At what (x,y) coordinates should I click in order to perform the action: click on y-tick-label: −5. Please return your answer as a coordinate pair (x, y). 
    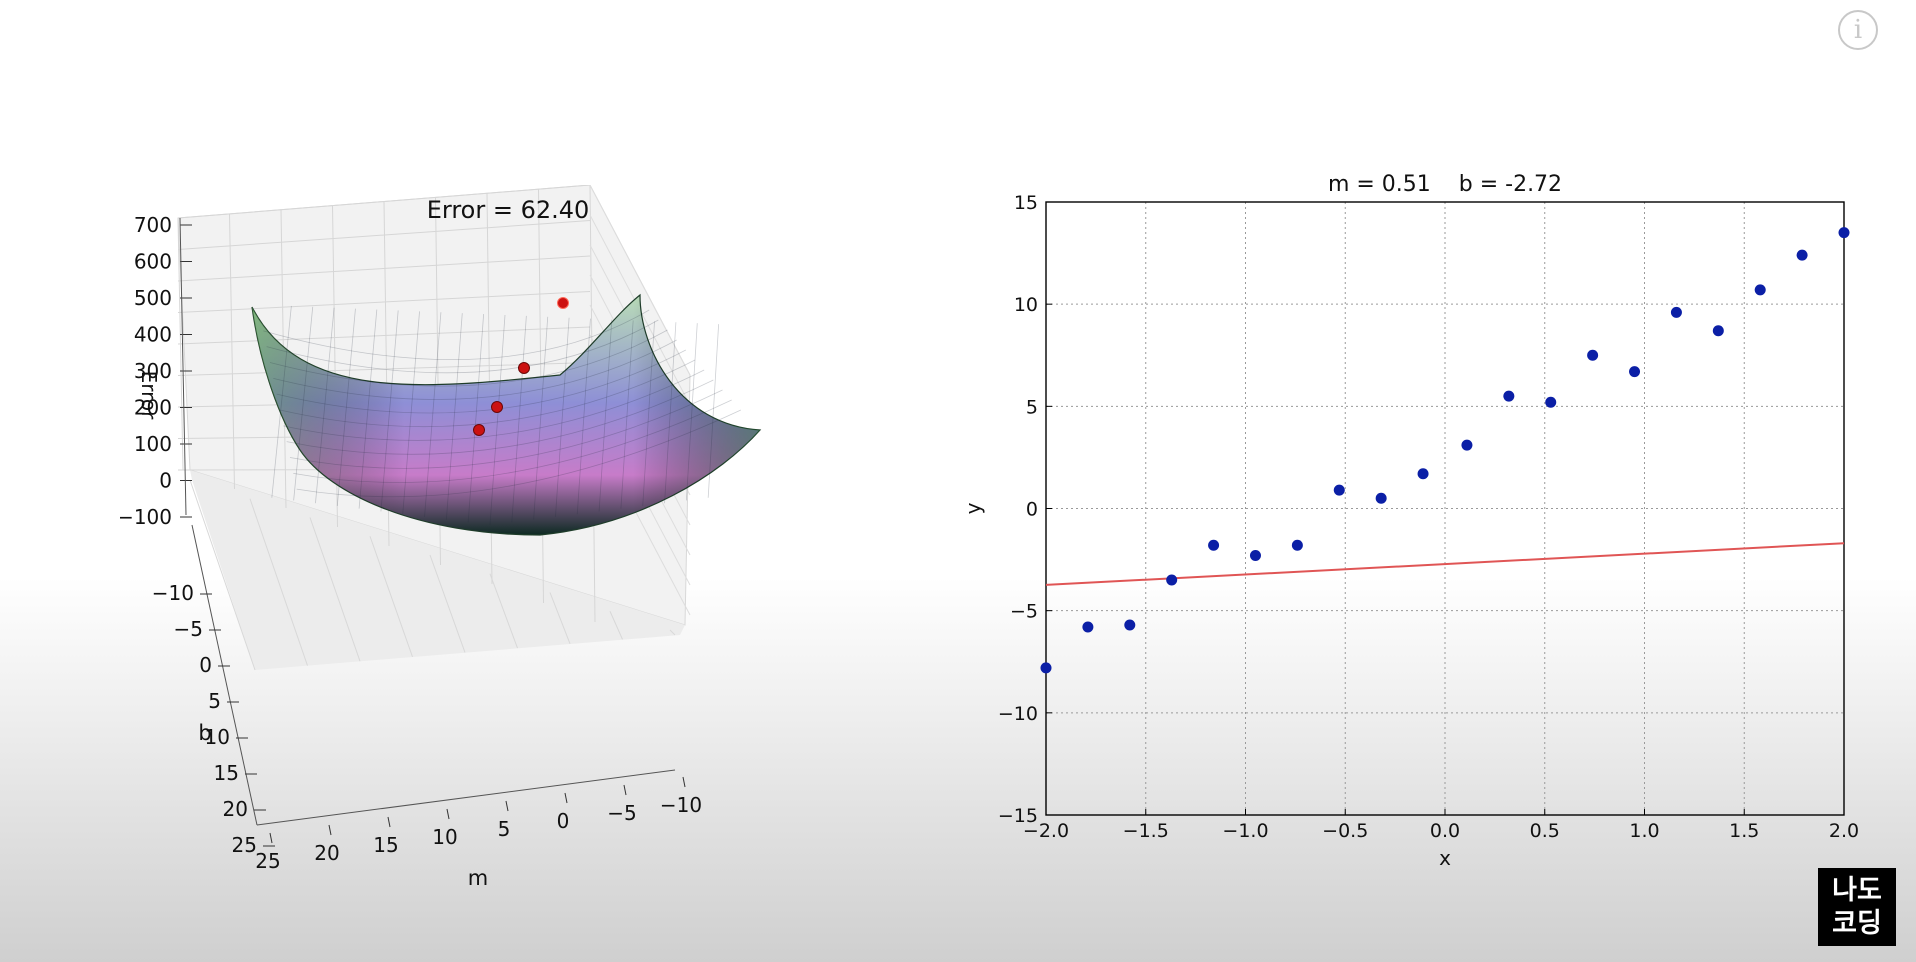
    Looking at the image, I should click on (1024, 612).